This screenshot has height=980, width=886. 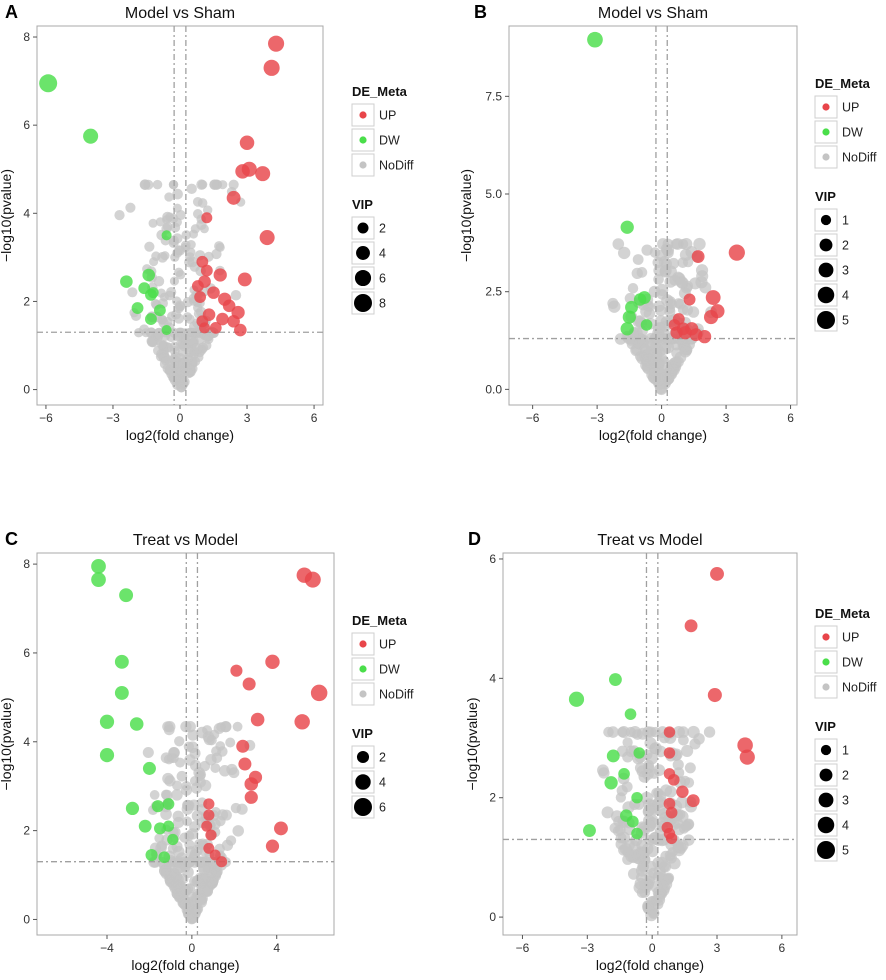 What do you see at coordinates (26, 919) in the screenshot?
I see `y-tick-label: 0` at bounding box center [26, 919].